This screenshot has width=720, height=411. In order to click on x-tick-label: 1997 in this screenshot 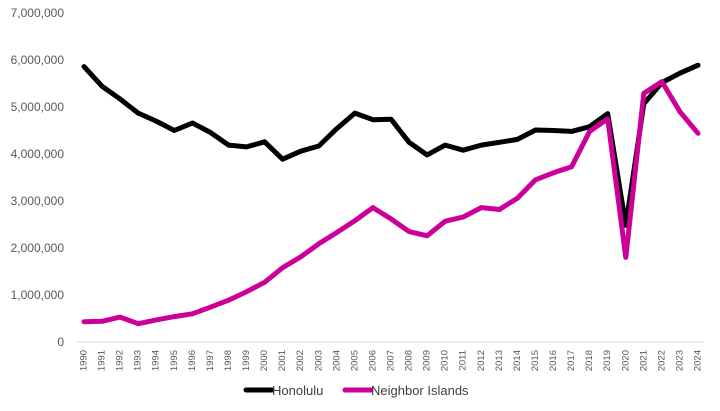, I will do `click(210, 360)`.